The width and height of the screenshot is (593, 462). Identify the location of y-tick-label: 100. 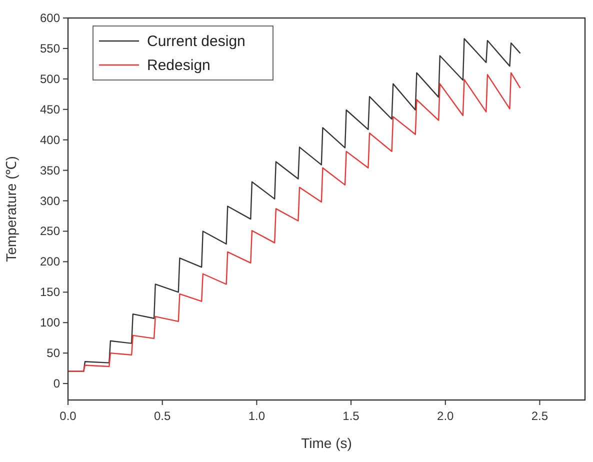
(50, 323).